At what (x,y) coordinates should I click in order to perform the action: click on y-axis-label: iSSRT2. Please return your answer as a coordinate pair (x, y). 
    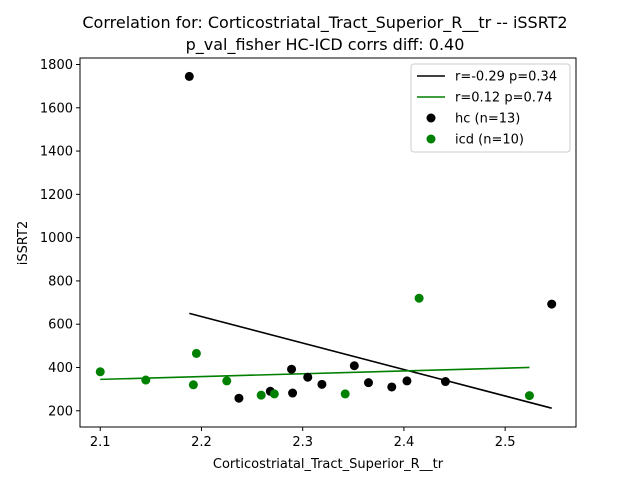
    Looking at the image, I should click on (23, 243).